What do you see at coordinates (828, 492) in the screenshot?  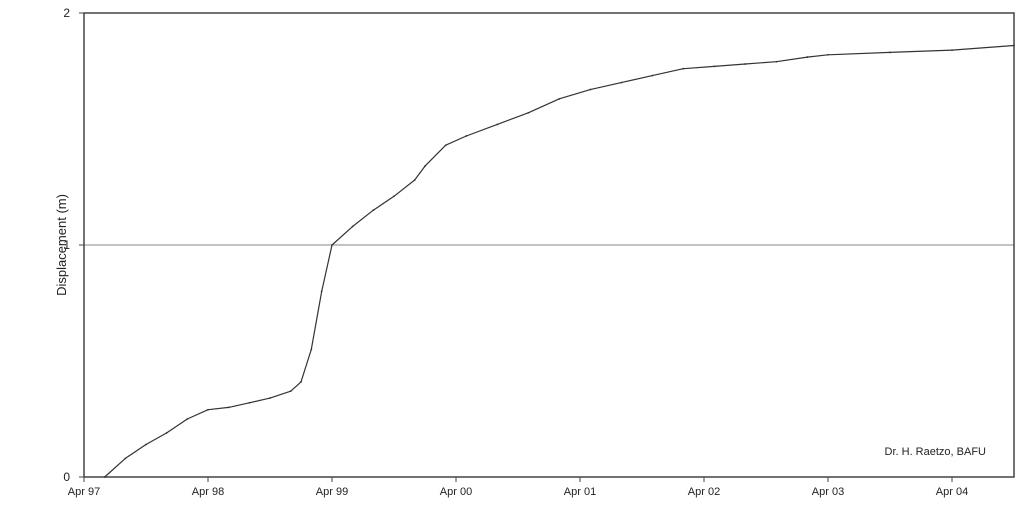 I see `x-tick-label: Apr 03` at bounding box center [828, 492].